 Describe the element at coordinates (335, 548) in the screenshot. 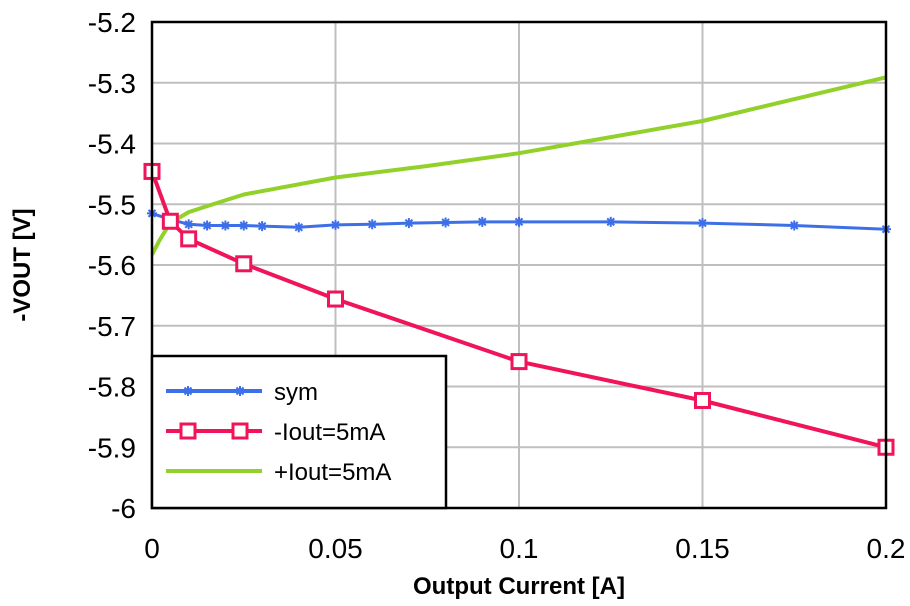

I see `x-tick-label: 0.05` at that location.